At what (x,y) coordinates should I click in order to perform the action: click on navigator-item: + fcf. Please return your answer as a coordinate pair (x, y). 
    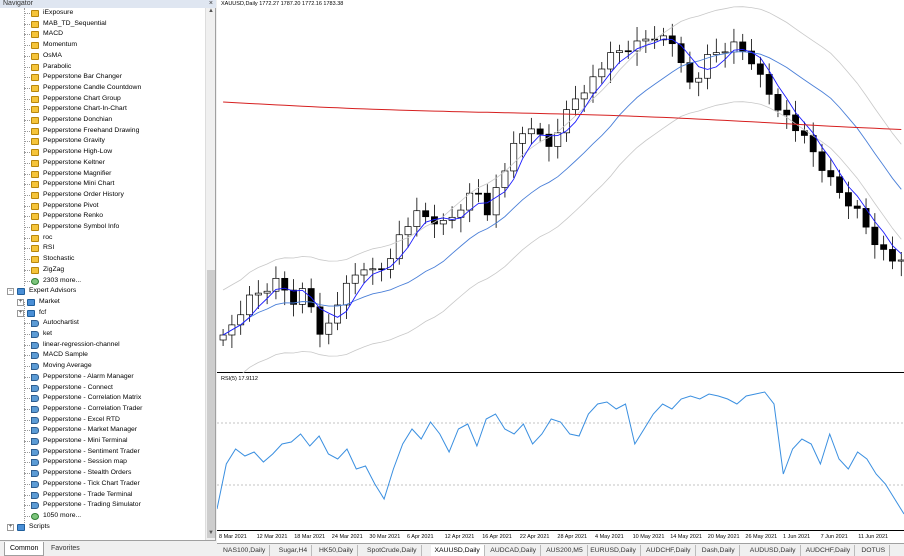
    Looking at the image, I should click on (102, 313).